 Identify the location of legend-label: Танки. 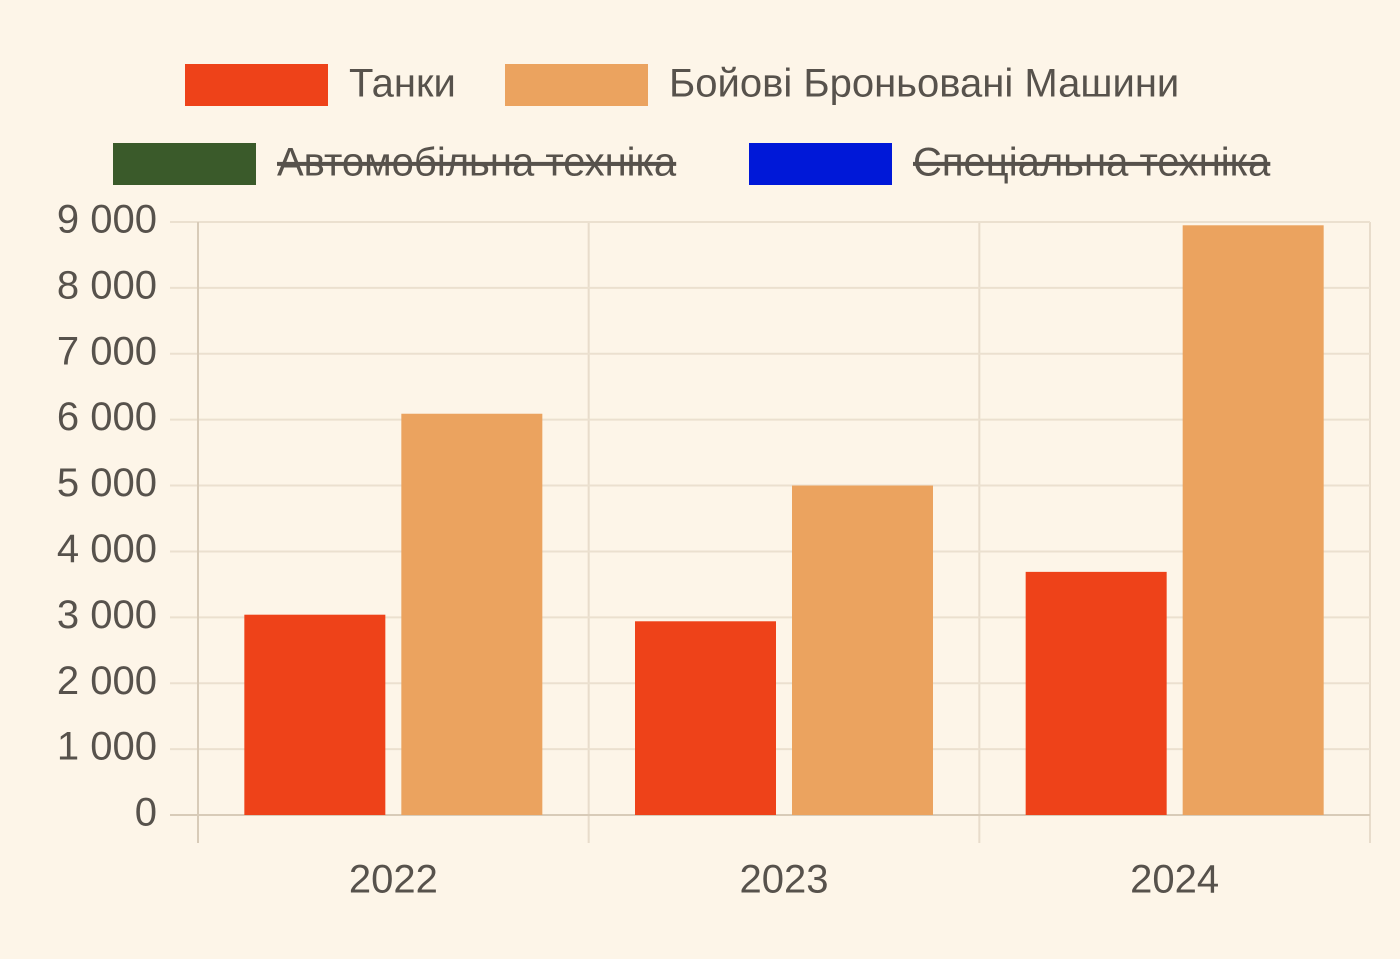
(402, 84).